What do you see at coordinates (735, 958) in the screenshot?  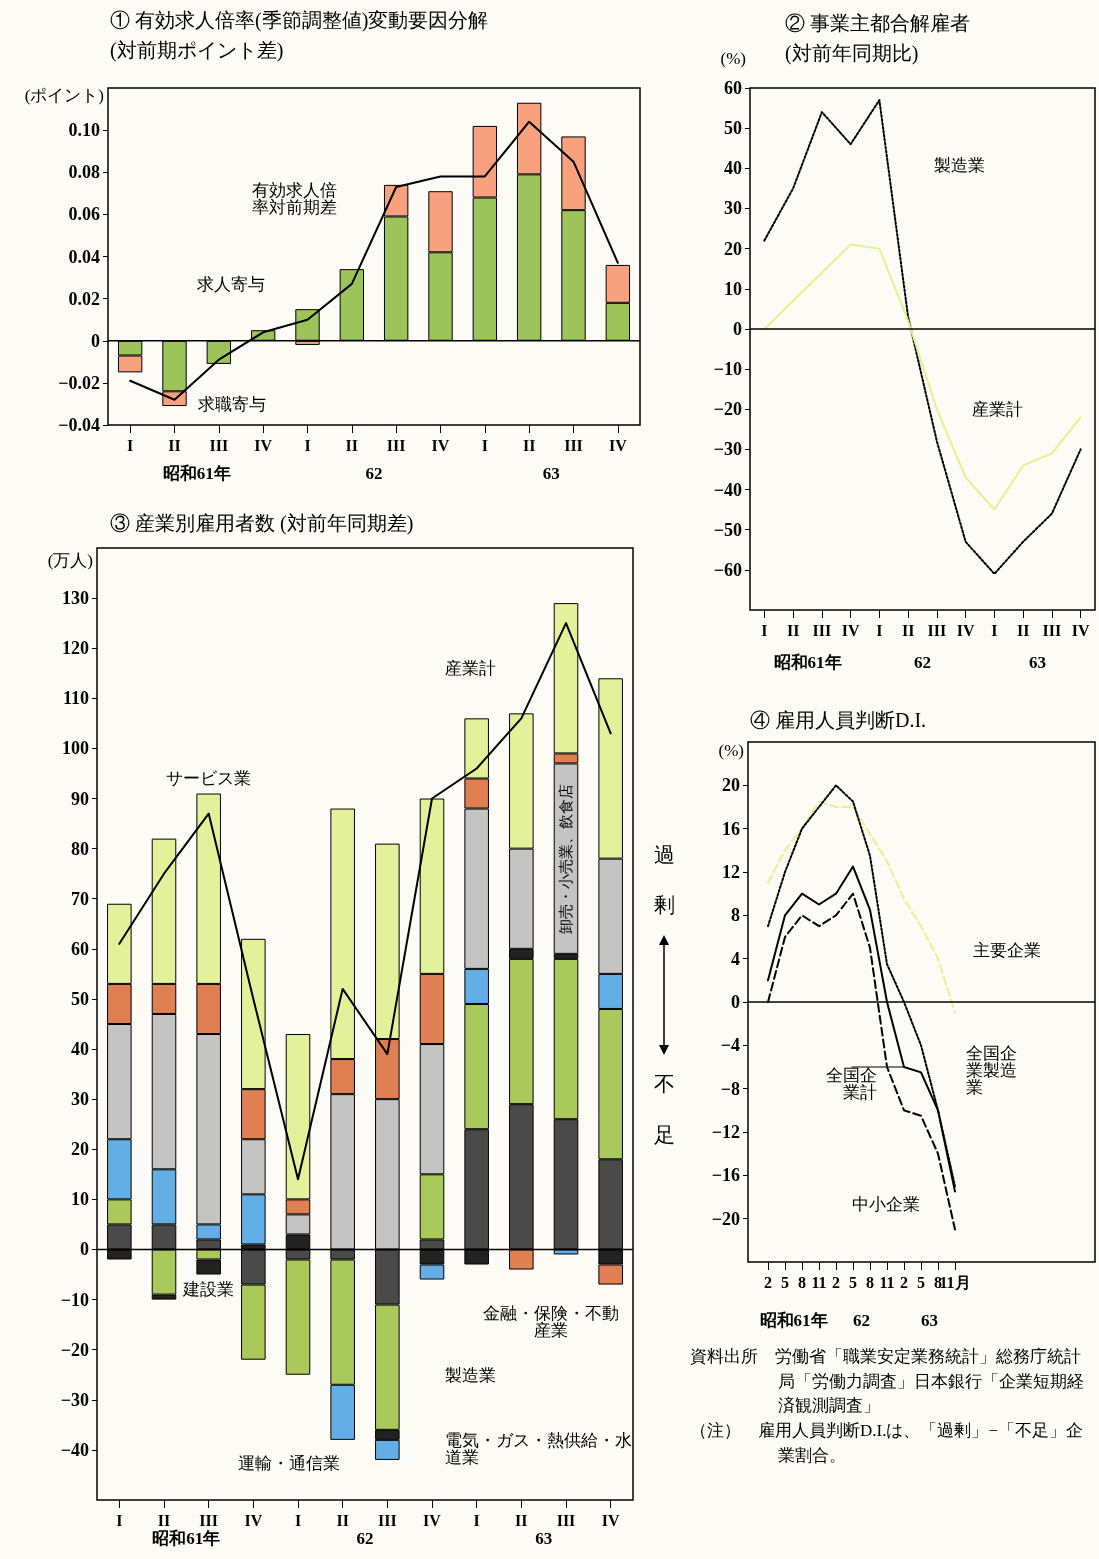 I see `y-tick-label: 4` at bounding box center [735, 958].